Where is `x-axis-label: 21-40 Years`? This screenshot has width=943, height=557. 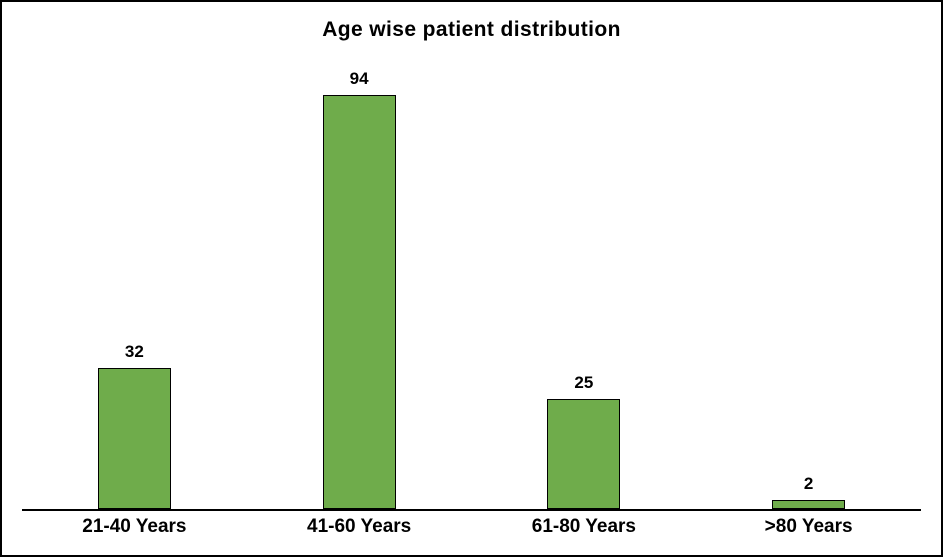 x-axis-label: 21-40 Years is located at coordinates (134, 526).